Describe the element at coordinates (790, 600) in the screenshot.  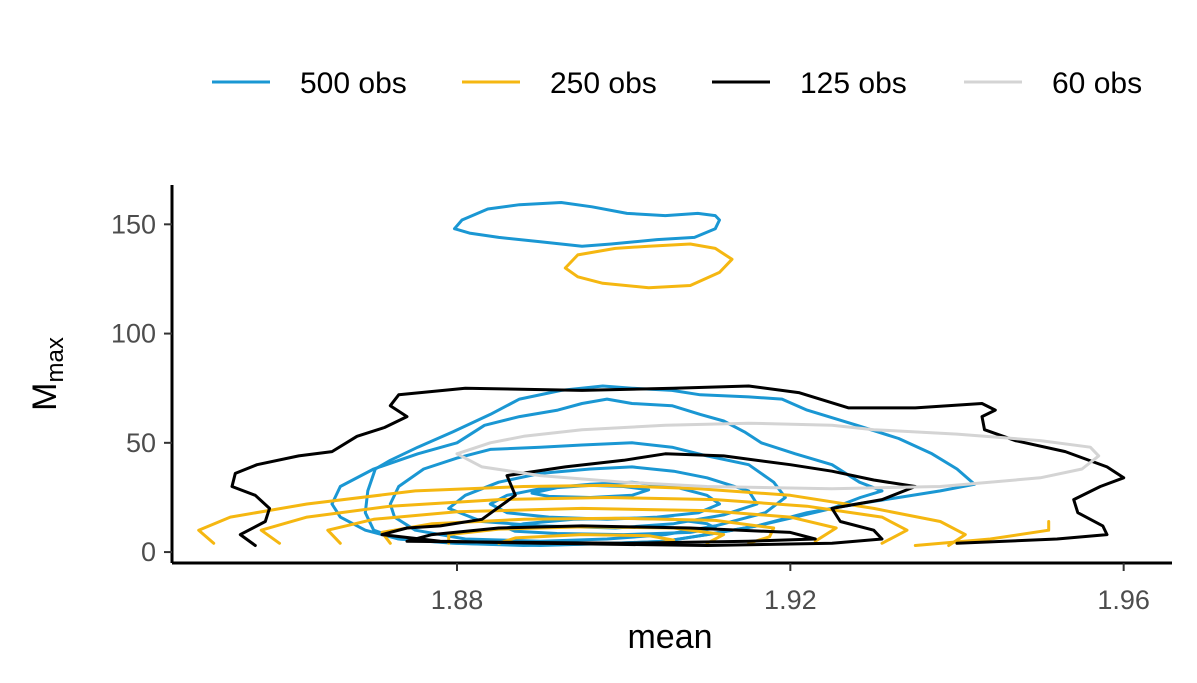
I see `x-tick-label: 1.92` at that location.